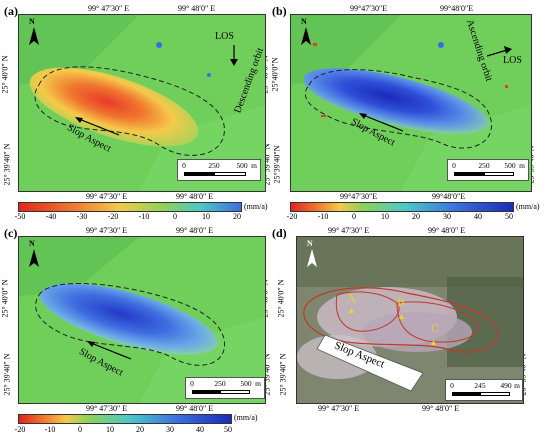 This screenshot has width=550, height=440. Describe the element at coordinates (506, 385) in the screenshot. I see `scale-tick: 490` at that location.